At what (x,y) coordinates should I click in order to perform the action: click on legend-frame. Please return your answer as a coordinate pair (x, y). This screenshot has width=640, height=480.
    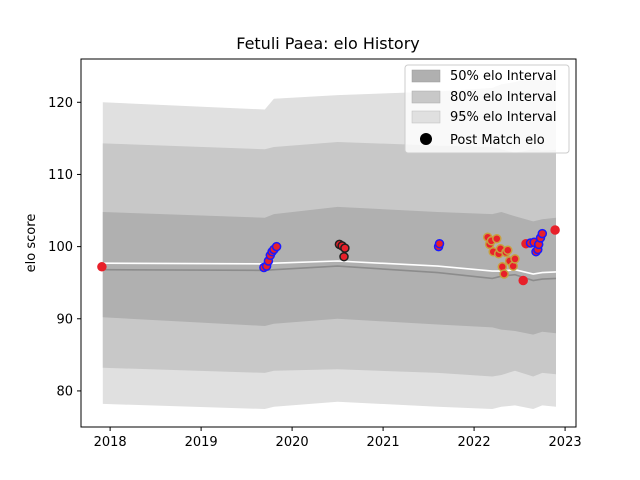
    Looking at the image, I should click on (487, 109).